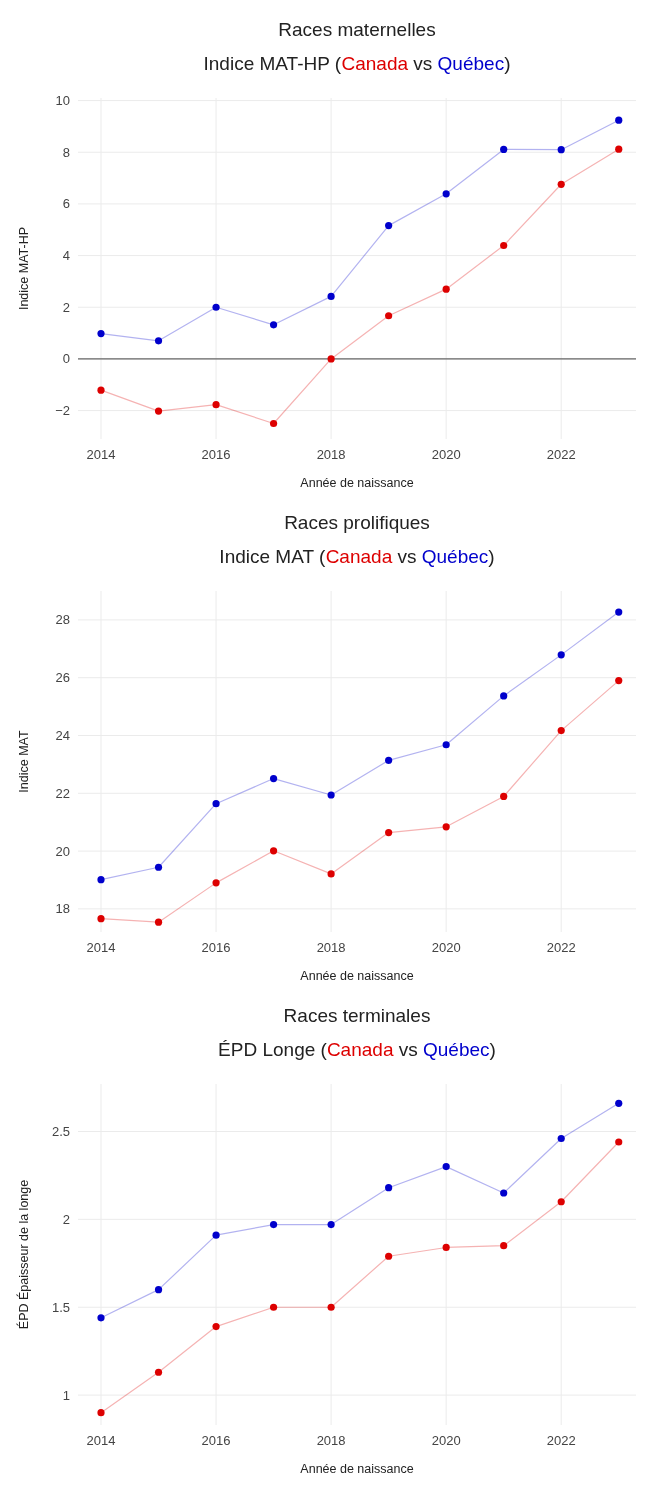 The image size is (650, 1498). What do you see at coordinates (357, 556) in the screenshot?
I see `chart-subtitle: Indice MAT (Canada vs Québec)` at bounding box center [357, 556].